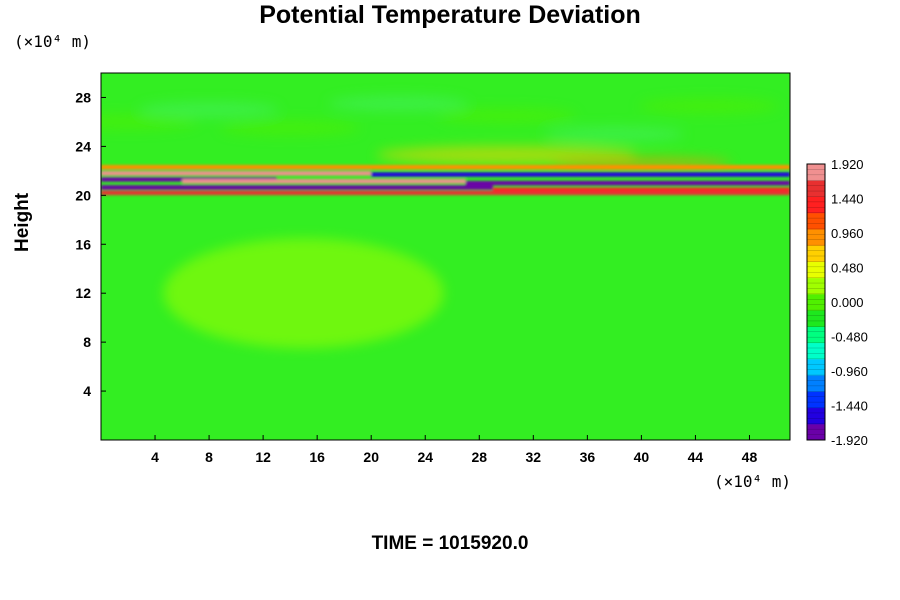 This screenshot has height=600, width=900. I want to click on colorbar-label: 1.440, so click(847, 199).